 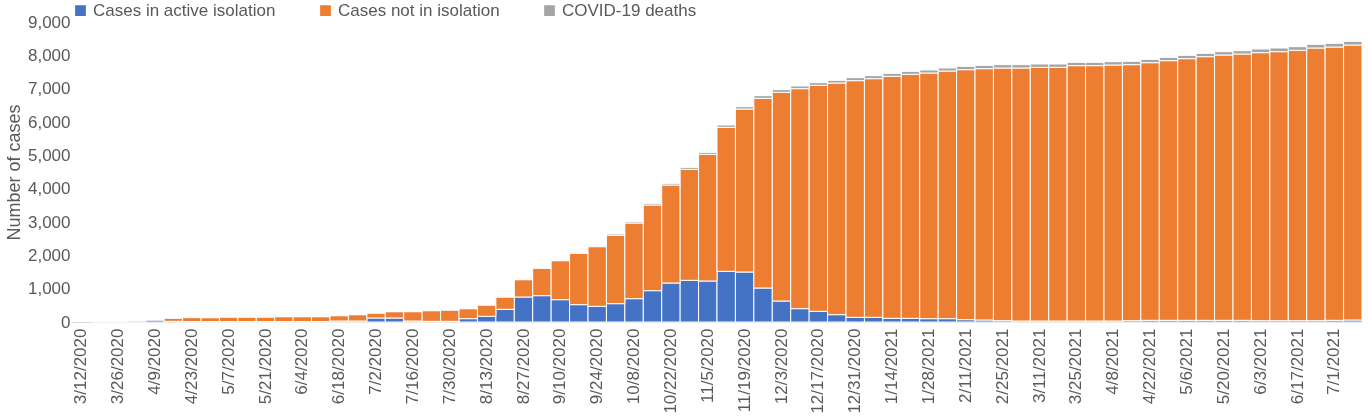 What do you see at coordinates (49, 189) in the screenshot?
I see `y-tick-label: 4,000` at bounding box center [49, 189].